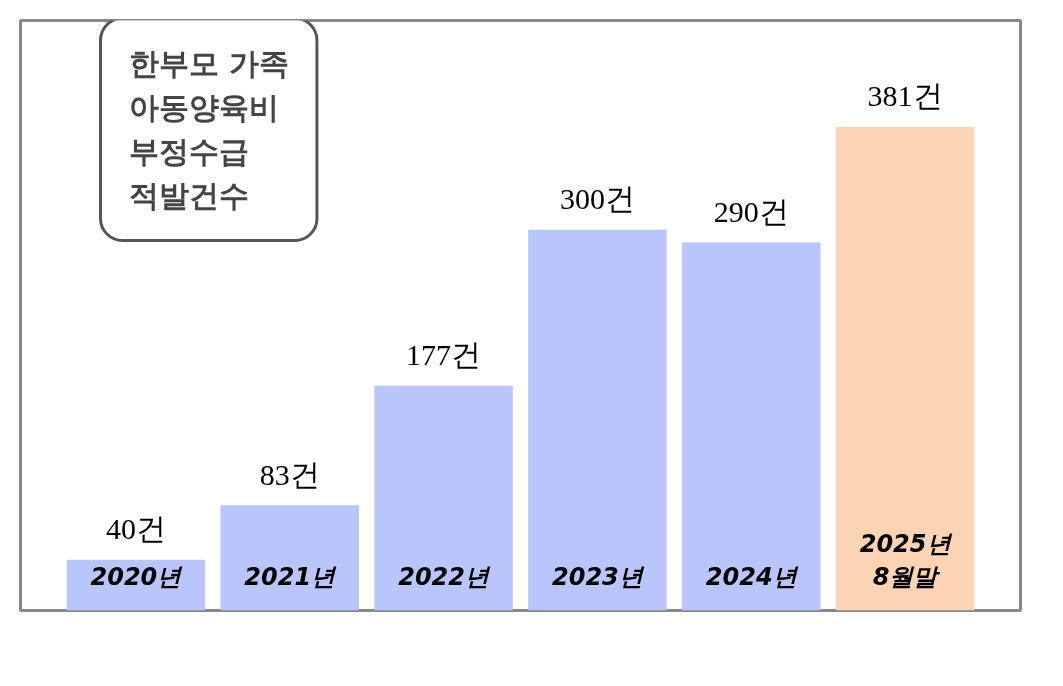 The width and height of the screenshot is (1063, 686). I want to click on data-label: 40건, so click(135, 529).